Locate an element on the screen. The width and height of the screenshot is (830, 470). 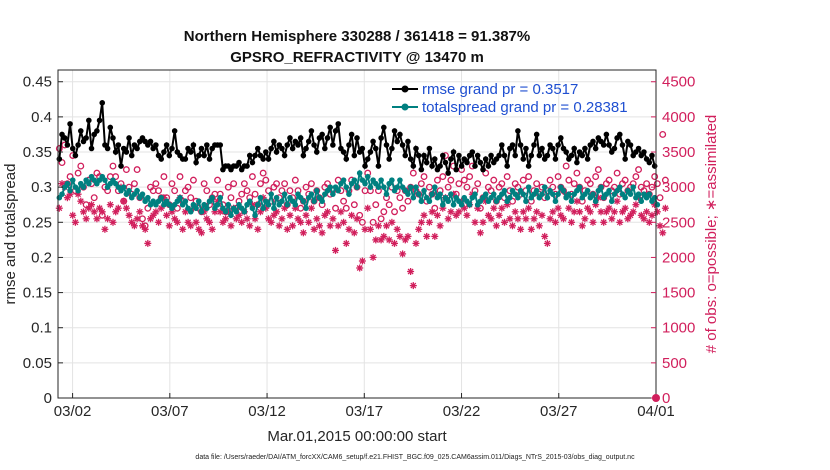
y-tick-label: 0.25 is located at coordinates (37, 222).